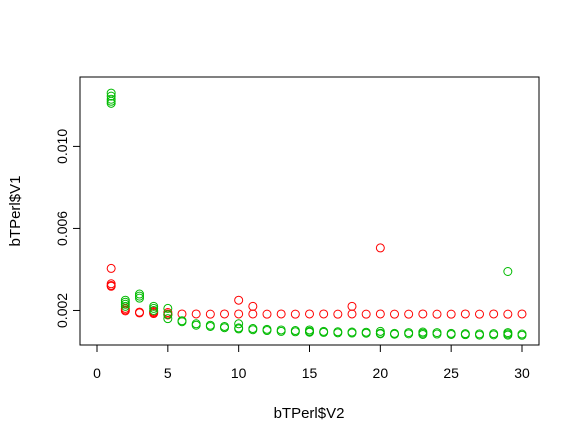 The image size is (579, 444). I want to click on x-axis: 0 5 10 15 20 25 30, so click(311, 362).